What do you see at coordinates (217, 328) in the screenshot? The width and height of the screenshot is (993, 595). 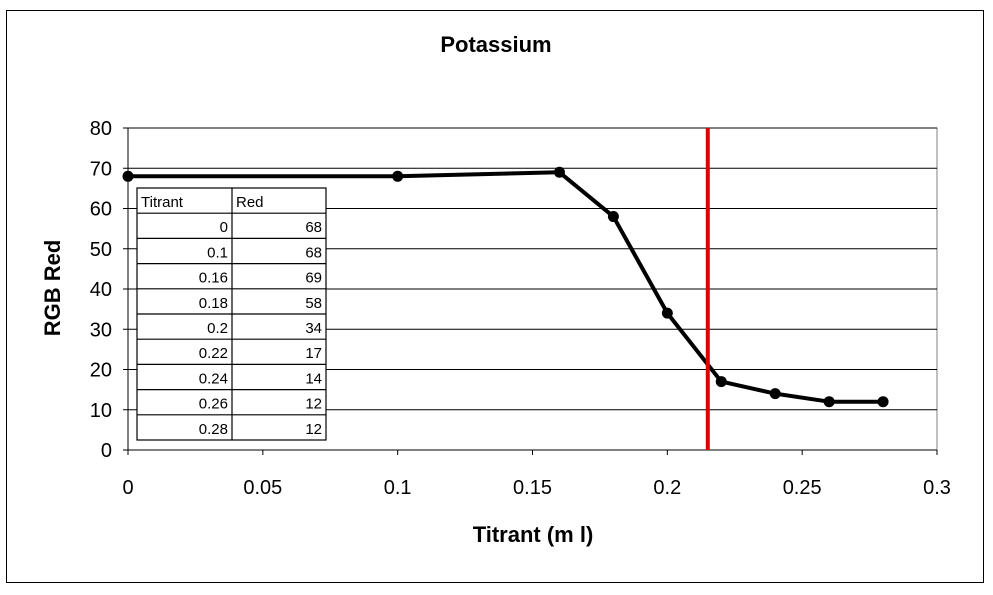 I see `data-table-cell-titrant: 0.2` at bounding box center [217, 328].